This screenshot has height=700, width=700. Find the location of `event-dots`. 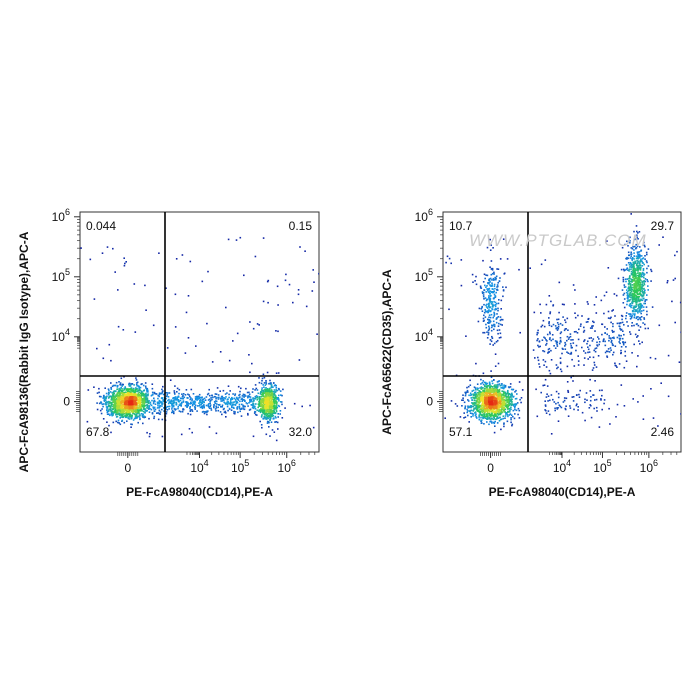

event-dots is located at coordinates (199, 339).